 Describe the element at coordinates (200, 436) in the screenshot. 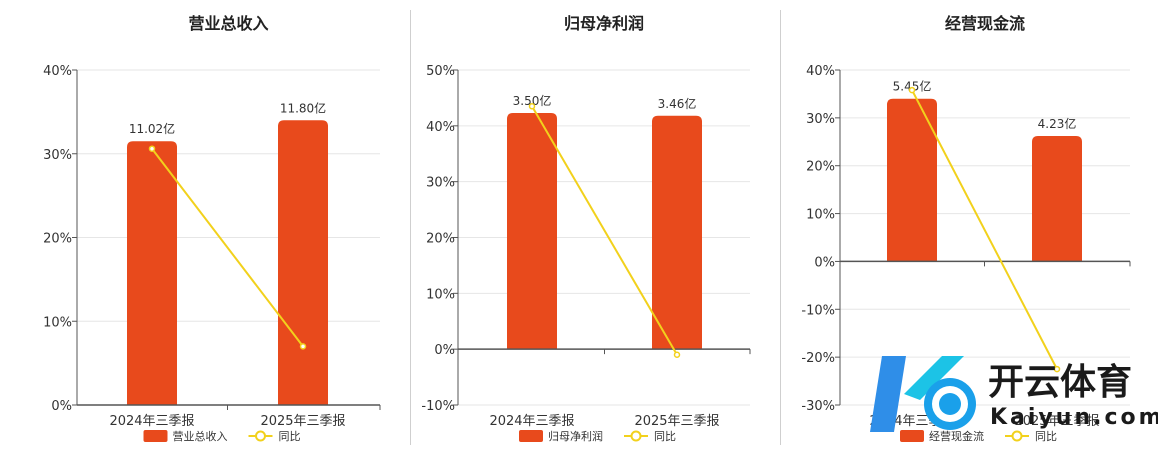

I see `legend-label: 营业总收入` at that location.